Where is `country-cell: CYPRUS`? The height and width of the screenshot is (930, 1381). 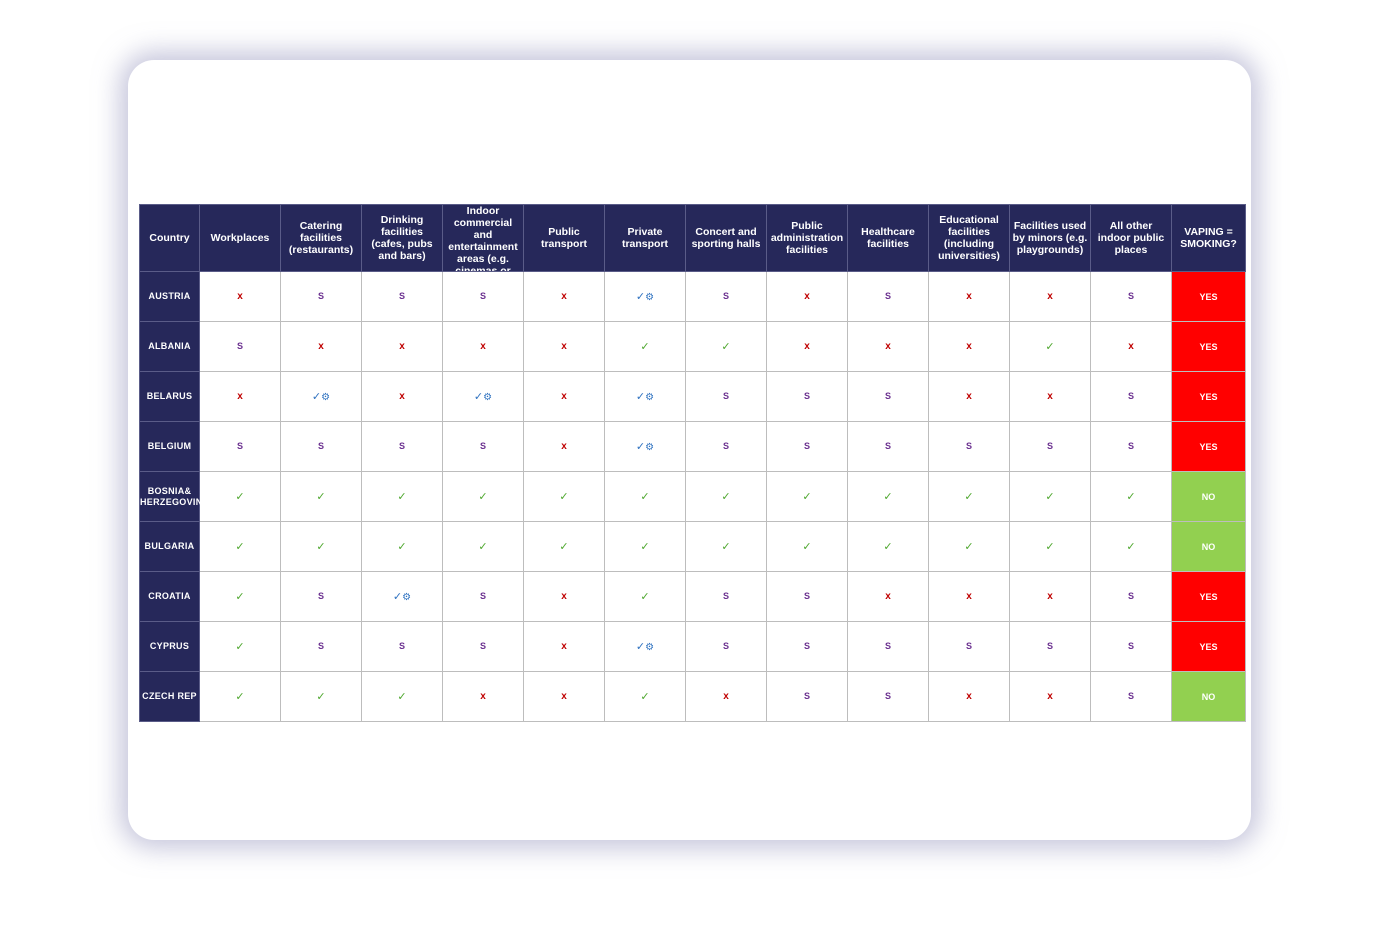 country-cell: CYPRUS is located at coordinates (169, 646).